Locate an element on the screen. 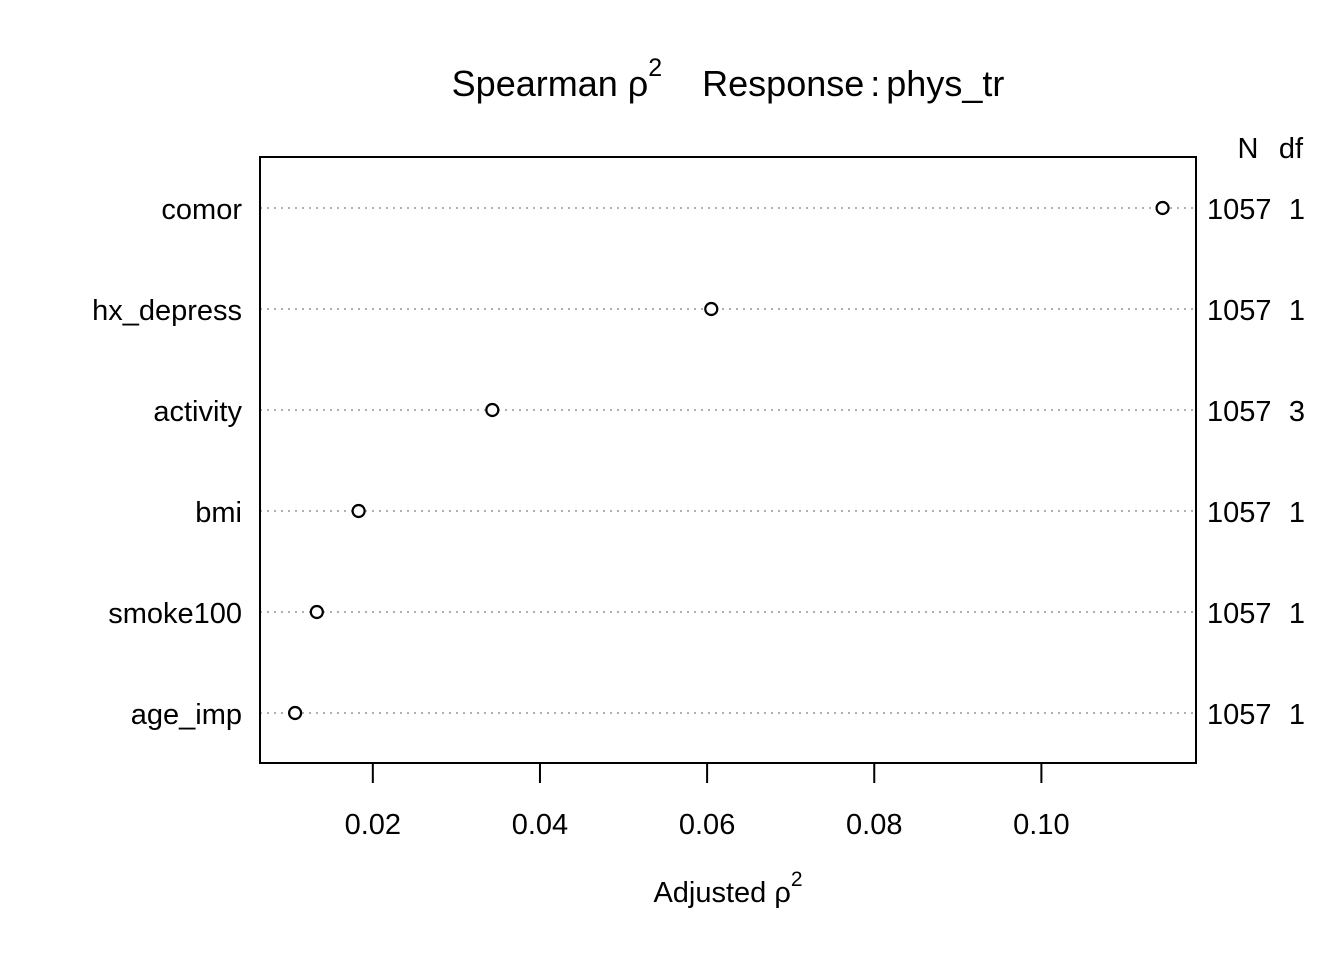 This screenshot has height=960, width=1344. category-label: bmi is located at coordinates (218, 513).